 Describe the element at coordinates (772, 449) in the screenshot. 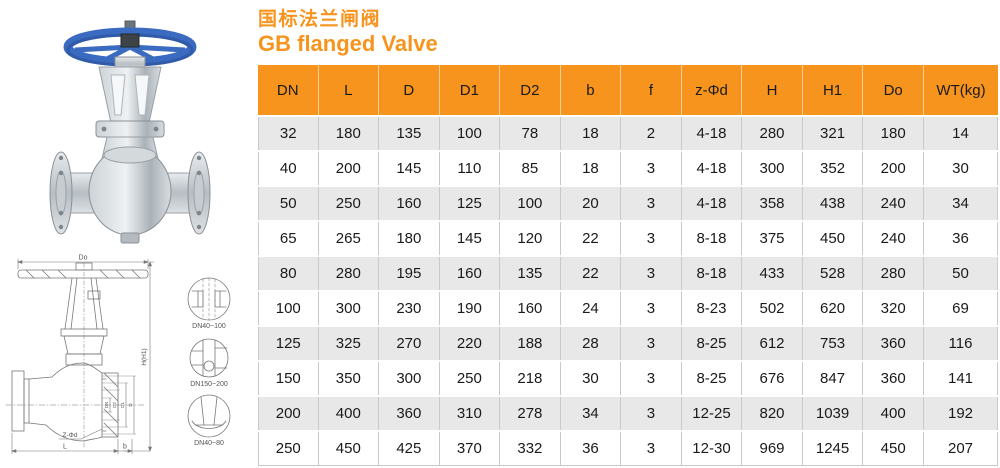

I see `table-cell: 969` at that location.